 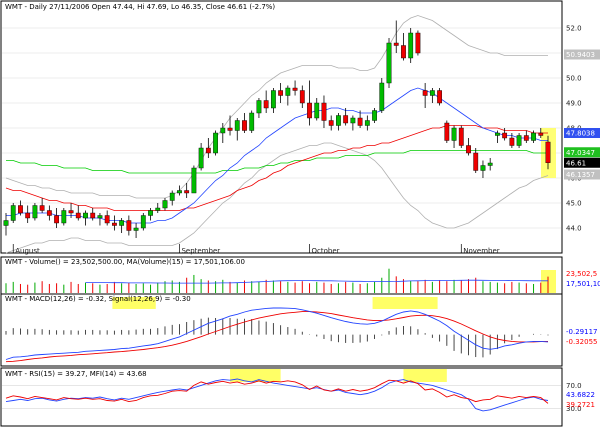 I want to click on volume-value-label: 17,501,10, so click(x=583, y=284).